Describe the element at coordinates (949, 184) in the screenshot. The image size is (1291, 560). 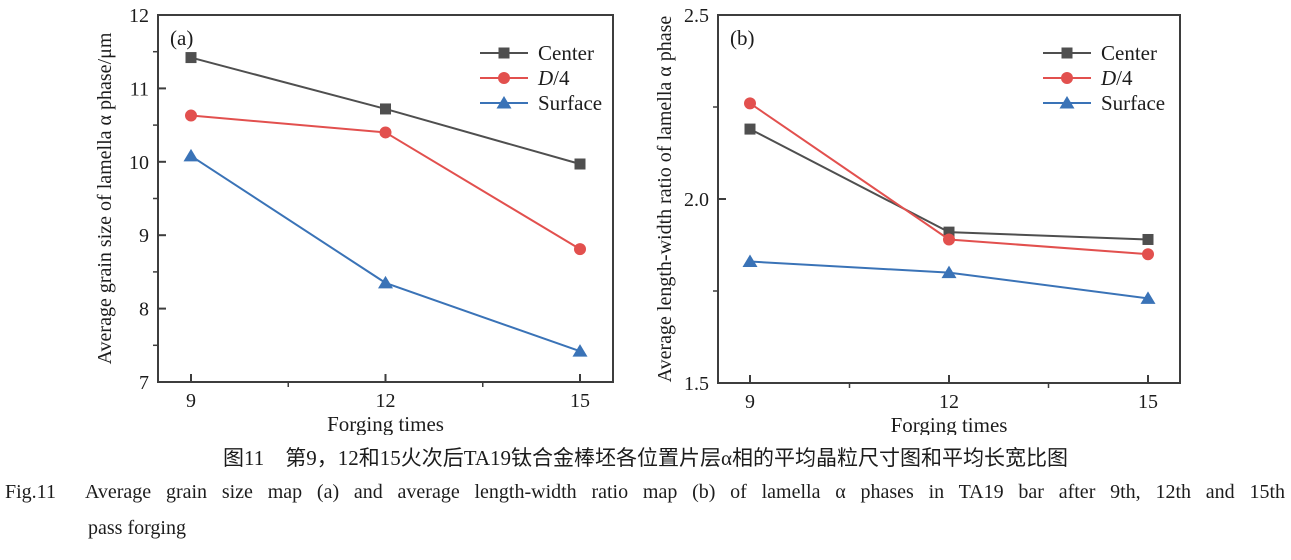
I see `series-line-center` at that location.